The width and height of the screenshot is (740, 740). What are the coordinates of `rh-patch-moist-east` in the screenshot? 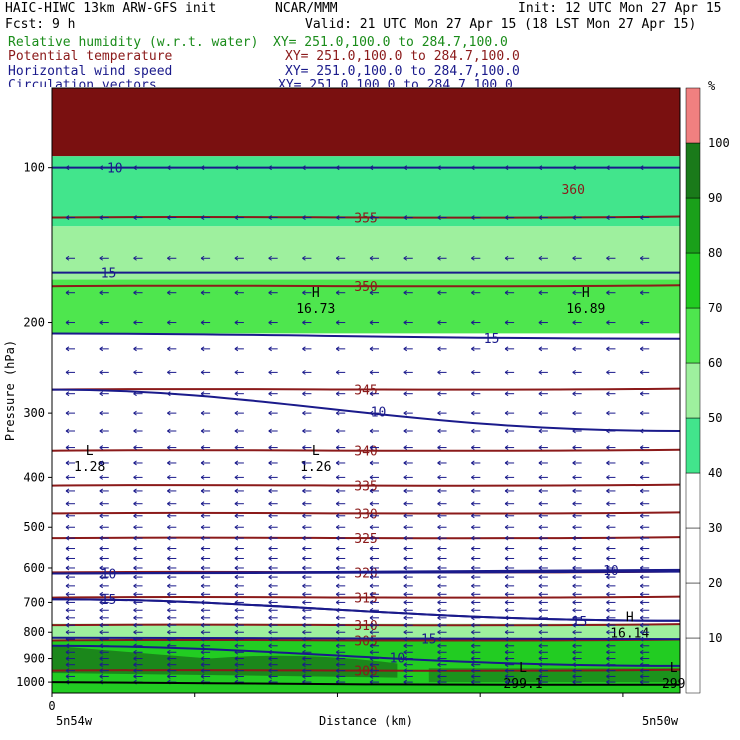 It's located at (554, 675).